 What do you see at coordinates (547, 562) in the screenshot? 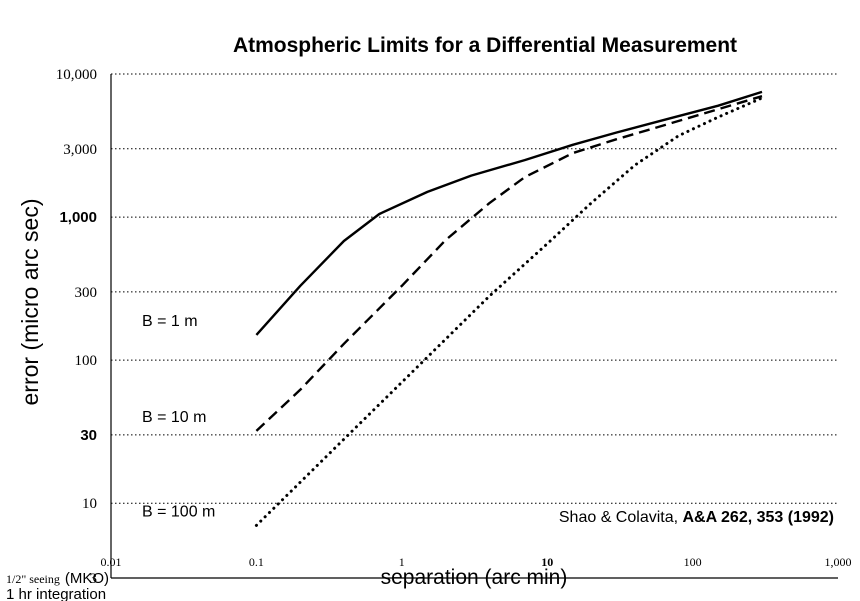
I see `x-tick-label: 10` at bounding box center [547, 562].